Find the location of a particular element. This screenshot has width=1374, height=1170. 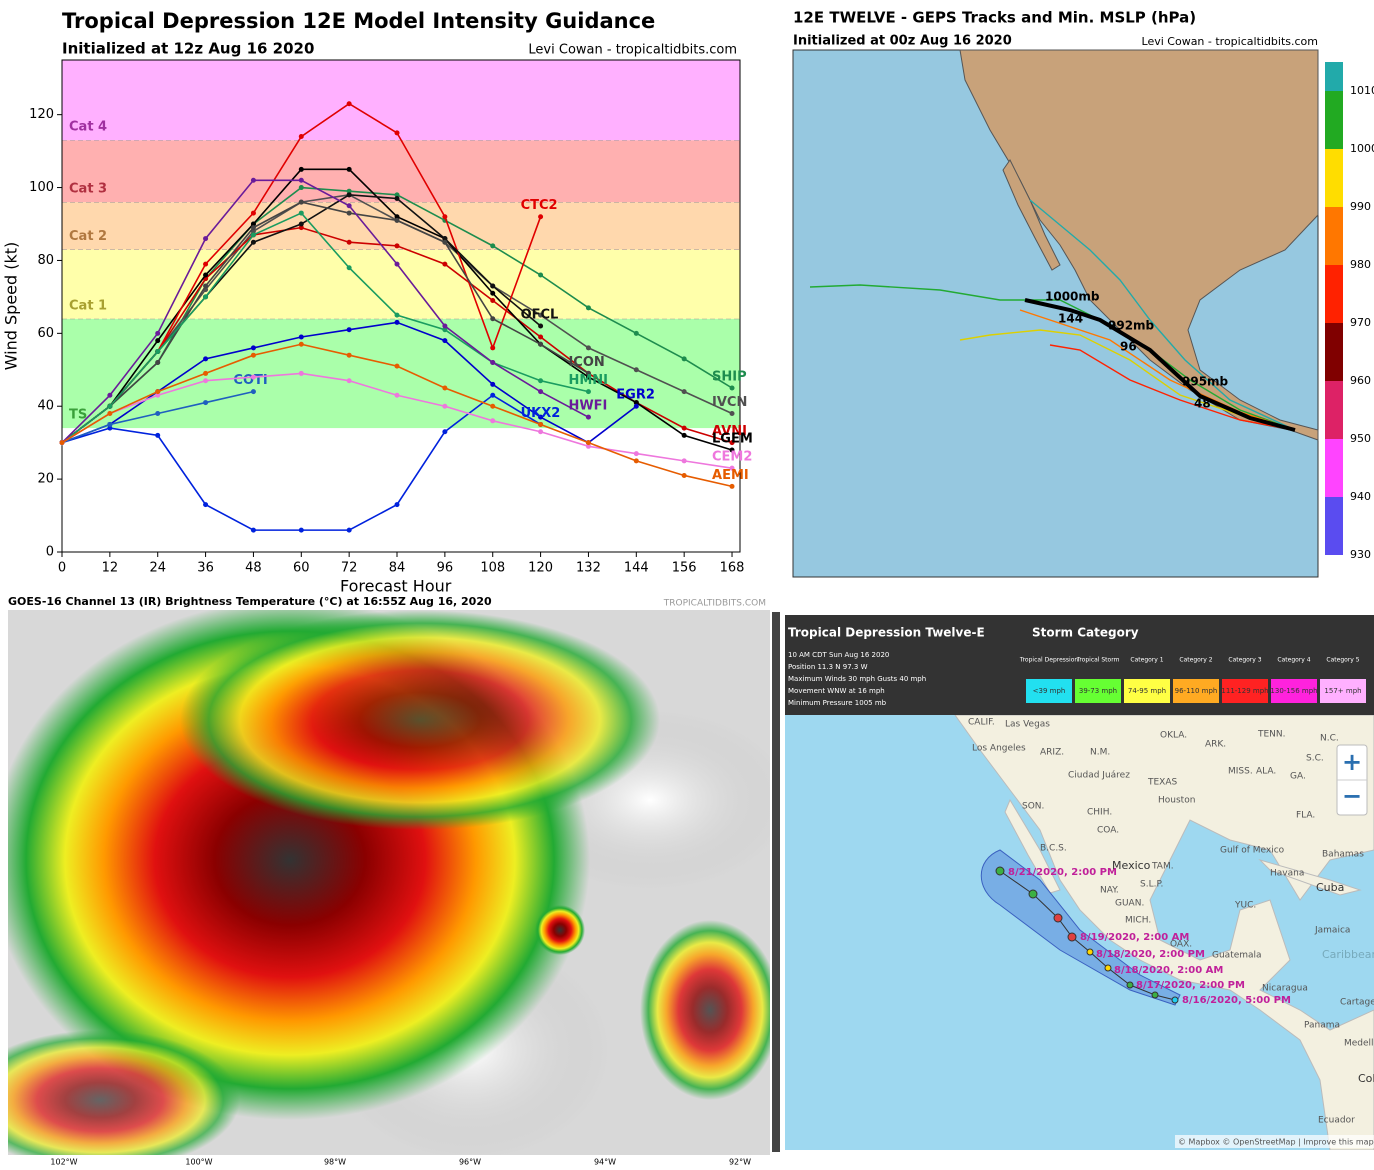

place-label: CHIH. is located at coordinates (1099, 813).